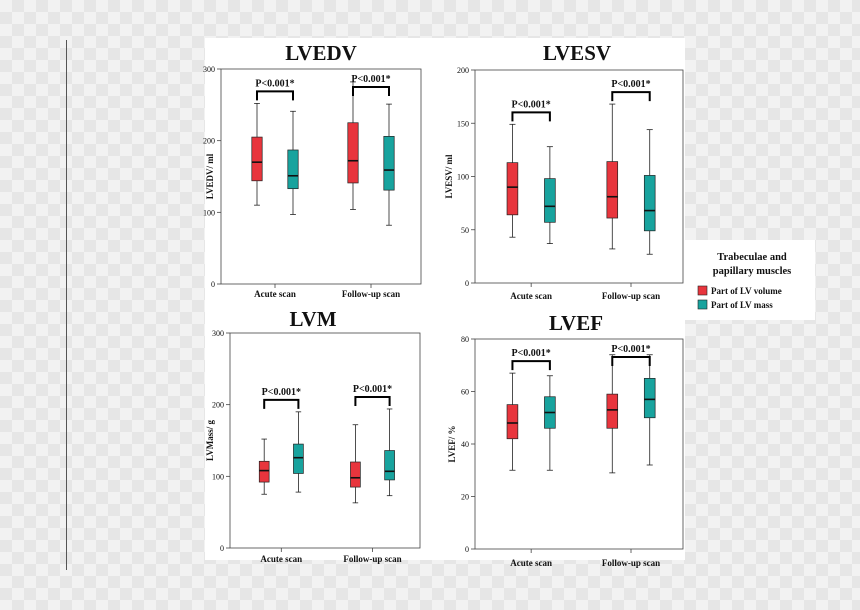 The width and height of the screenshot is (860, 610). Describe the element at coordinates (576, 323) in the screenshot. I see `lvef-title: LVEF` at that location.